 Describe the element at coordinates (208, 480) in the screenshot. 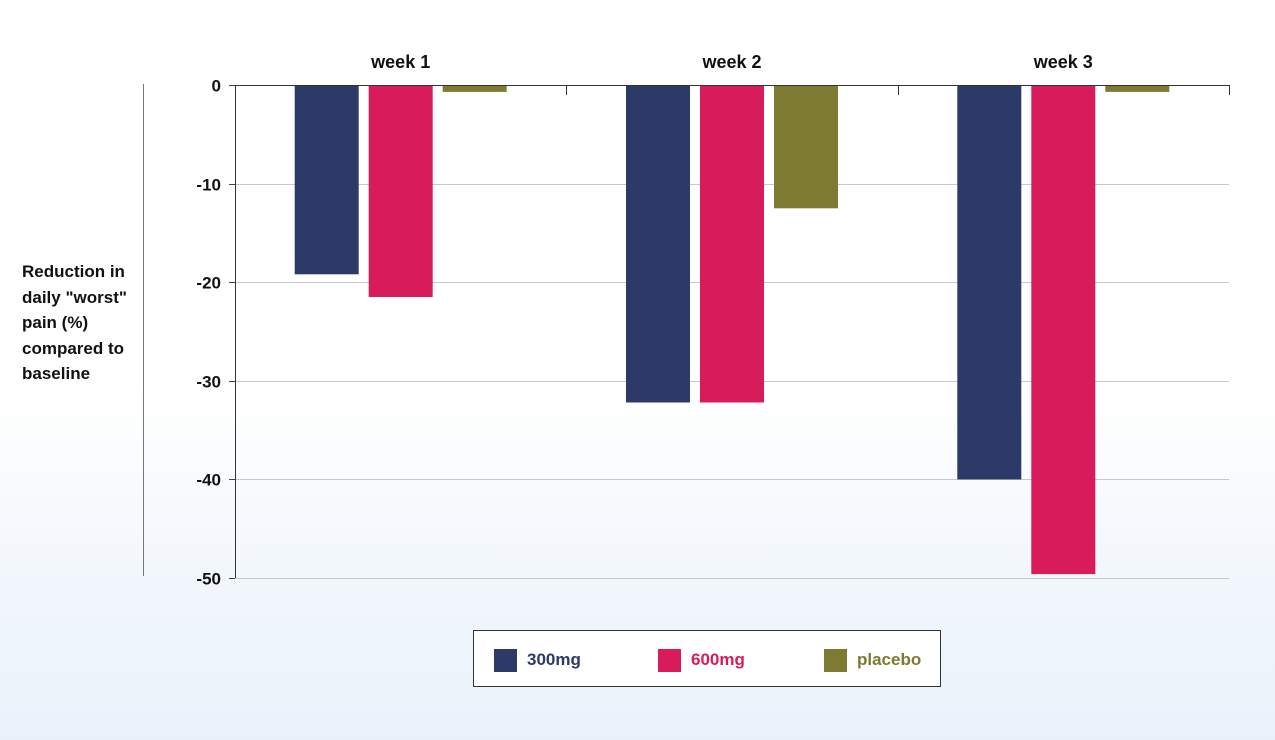

I see `y-tick-label: -40` at that location.